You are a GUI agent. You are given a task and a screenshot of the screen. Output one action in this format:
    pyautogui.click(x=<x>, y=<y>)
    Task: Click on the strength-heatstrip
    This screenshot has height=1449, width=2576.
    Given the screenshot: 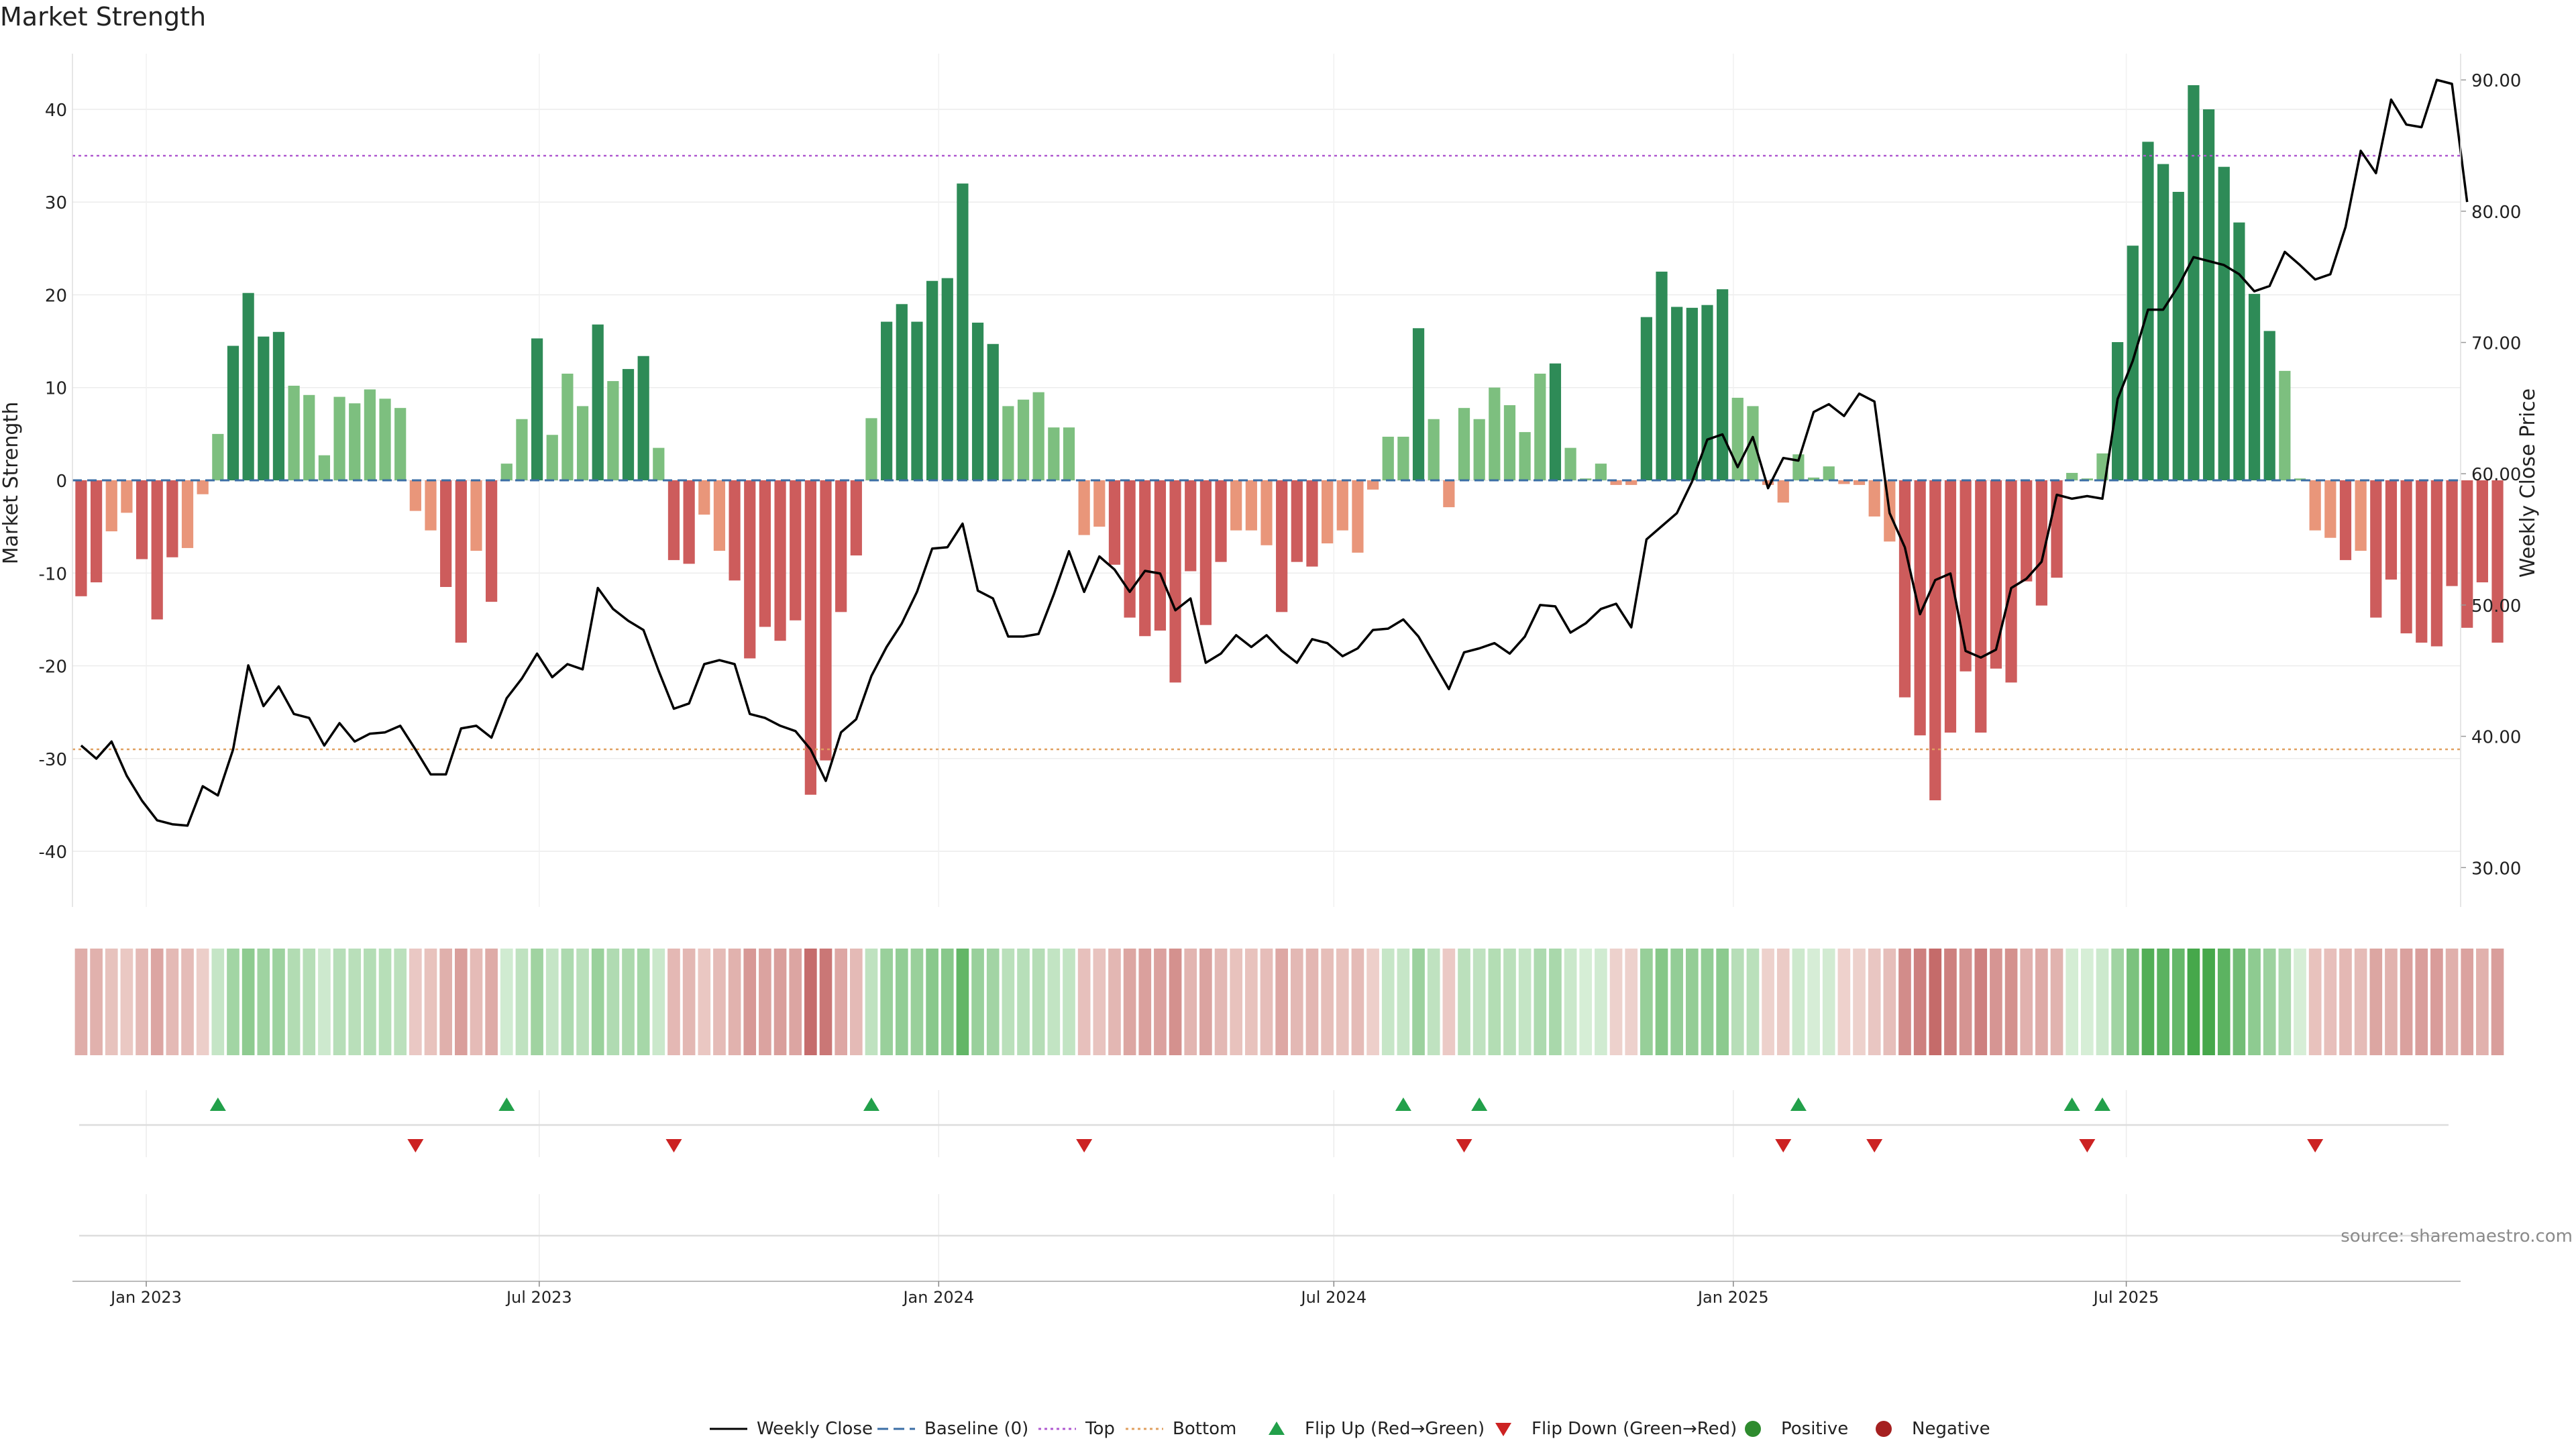 What is the action you would take?
    pyautogui.click(x=1289, y=1002)
    